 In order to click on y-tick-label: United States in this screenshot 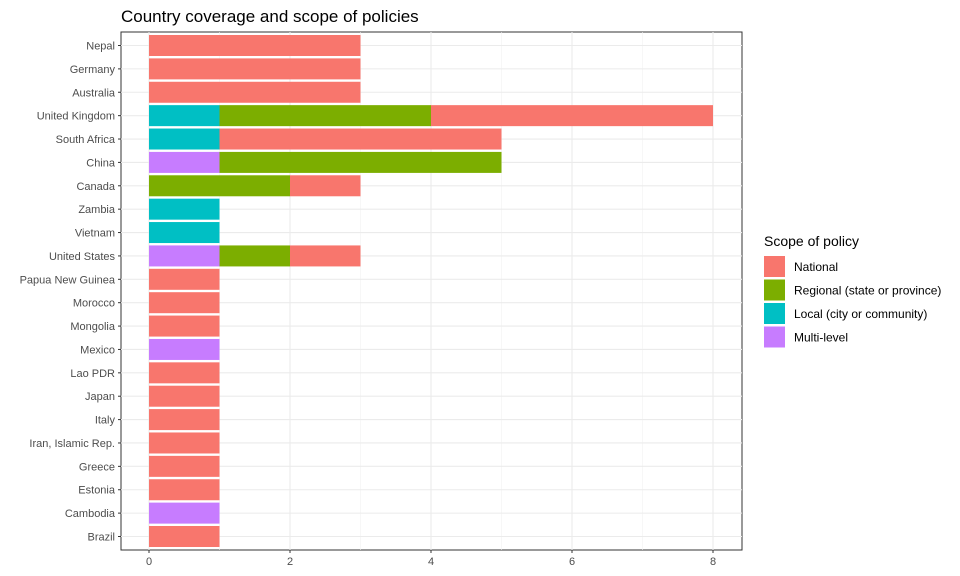, I will do `click(82, 257)`.